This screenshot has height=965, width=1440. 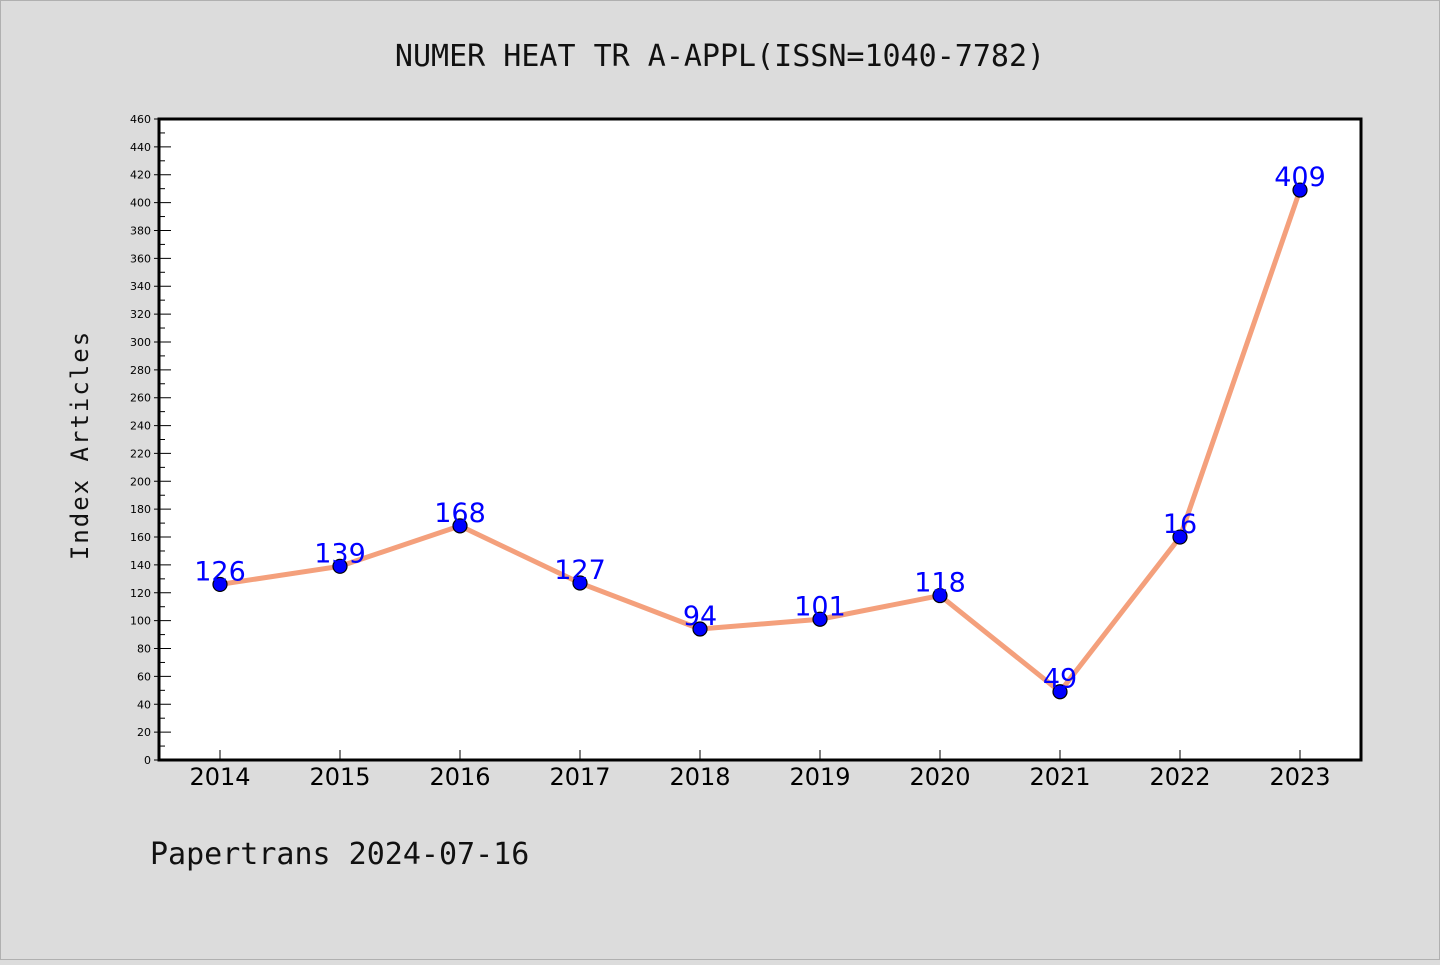 I want to click on y-tick-label: 60, so click(x=144, y=676).